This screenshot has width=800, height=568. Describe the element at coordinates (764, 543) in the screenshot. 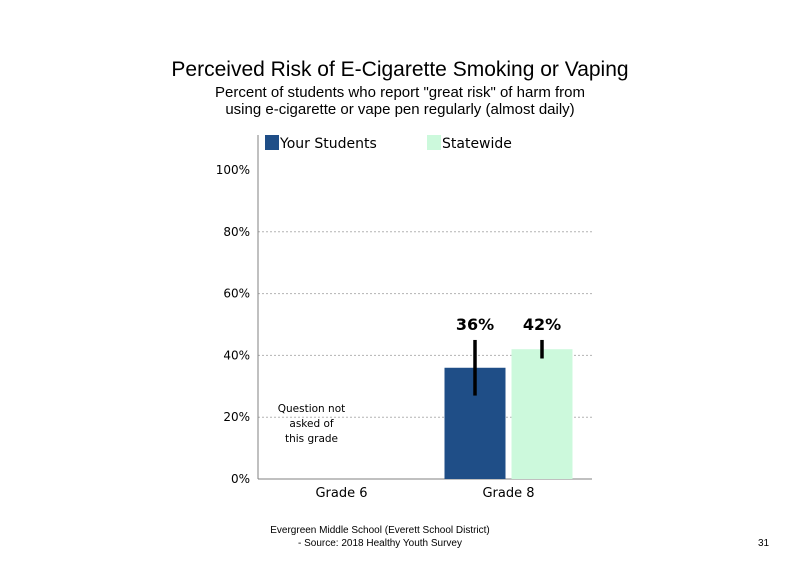

I see `page-number: 31` at that location.